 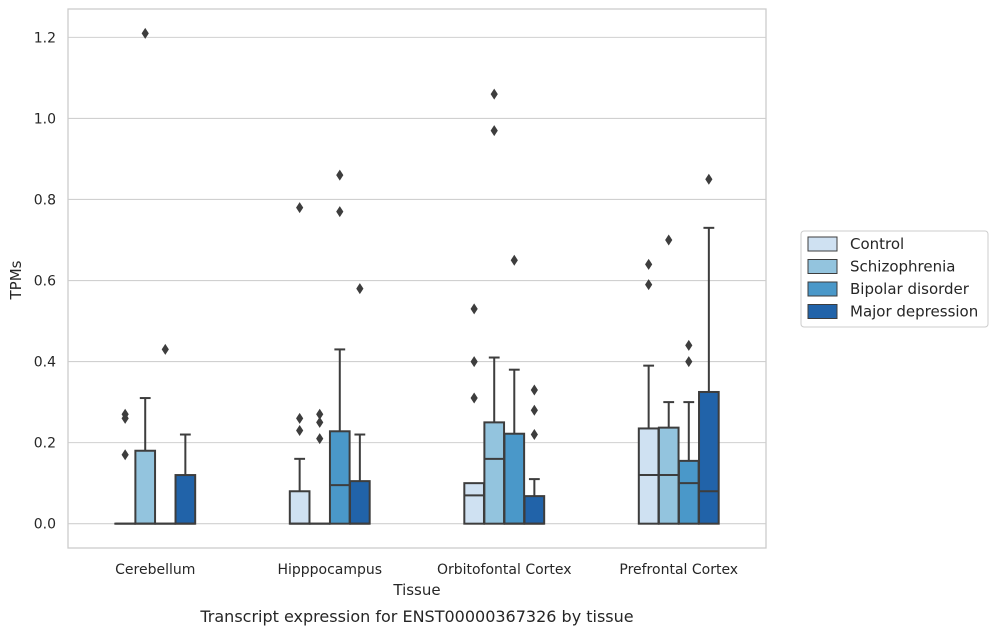 I want to click on y-tick-label: 0.4, so click(x=45, y=363).